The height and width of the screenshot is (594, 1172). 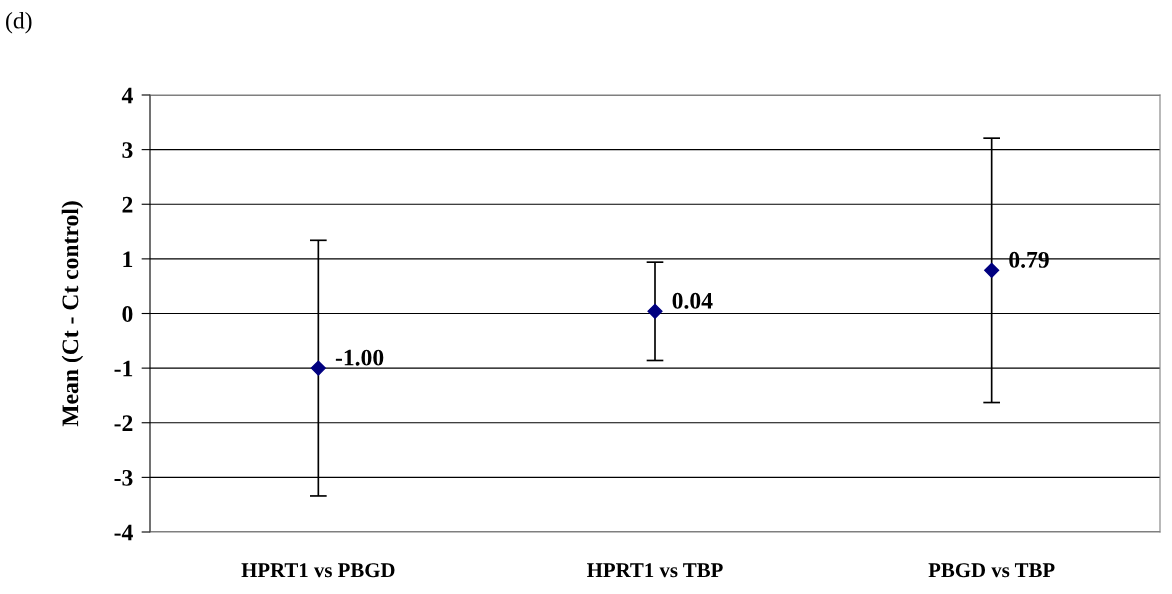 I want to click on chart-title: (d), so click(x=19, y=23).